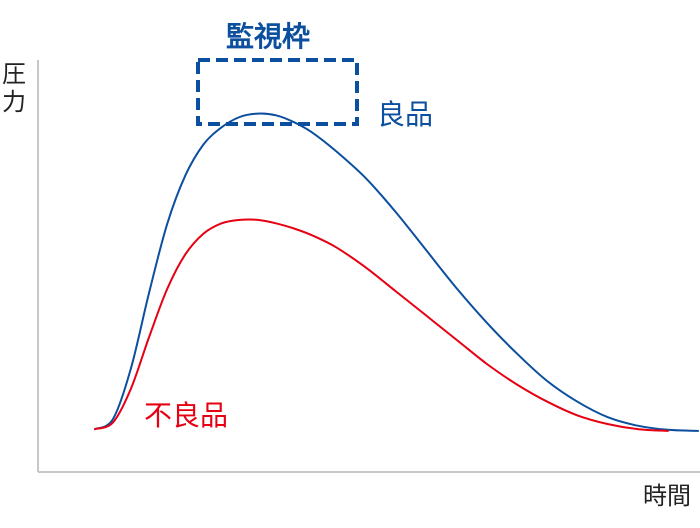 The width and height of the screenshot is (700, 528). I want to click on good-series-label: 良品, so click(405, 114).